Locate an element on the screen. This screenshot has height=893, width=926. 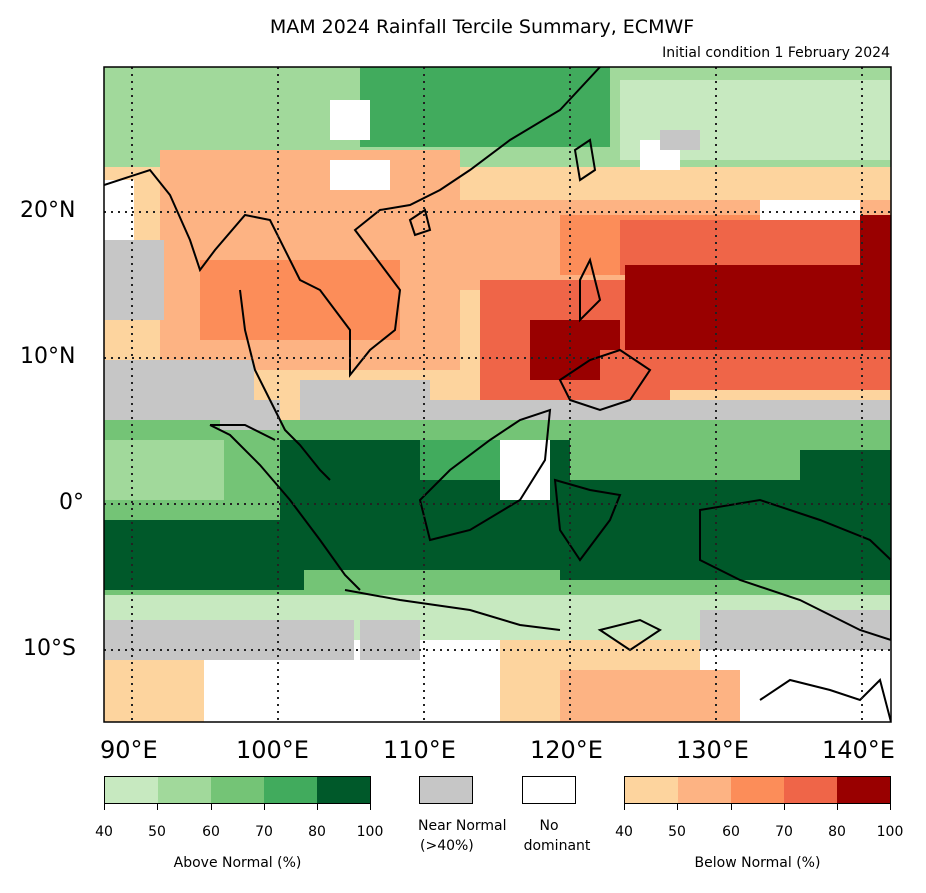
strong-below-normal-region is located at coordinates (758, 307).